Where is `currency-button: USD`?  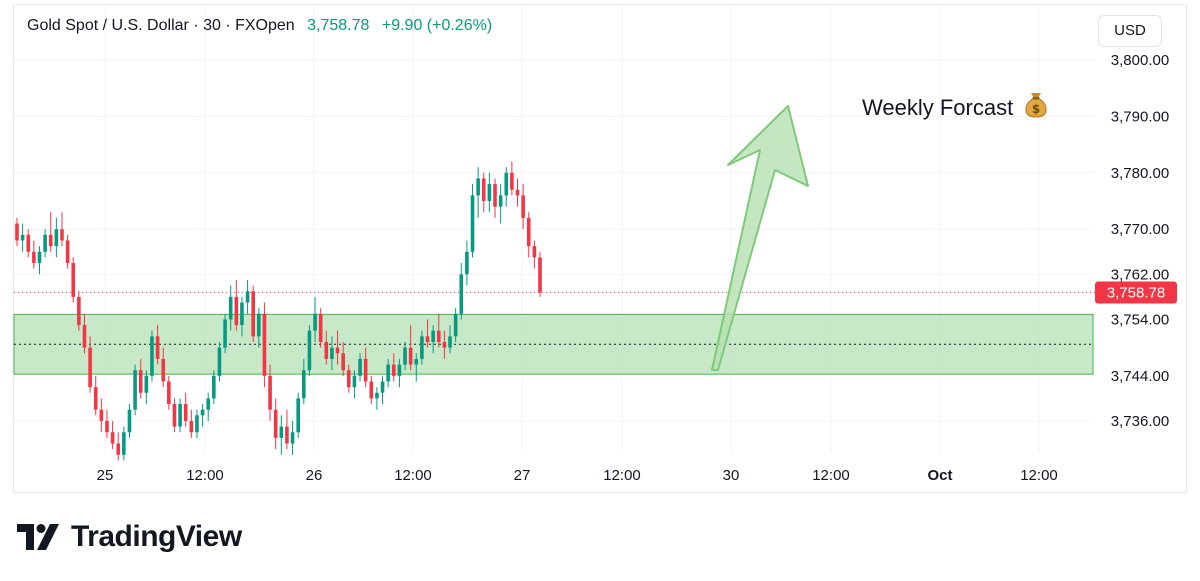 currency-button: USD is located at coordinates (1130, 31).